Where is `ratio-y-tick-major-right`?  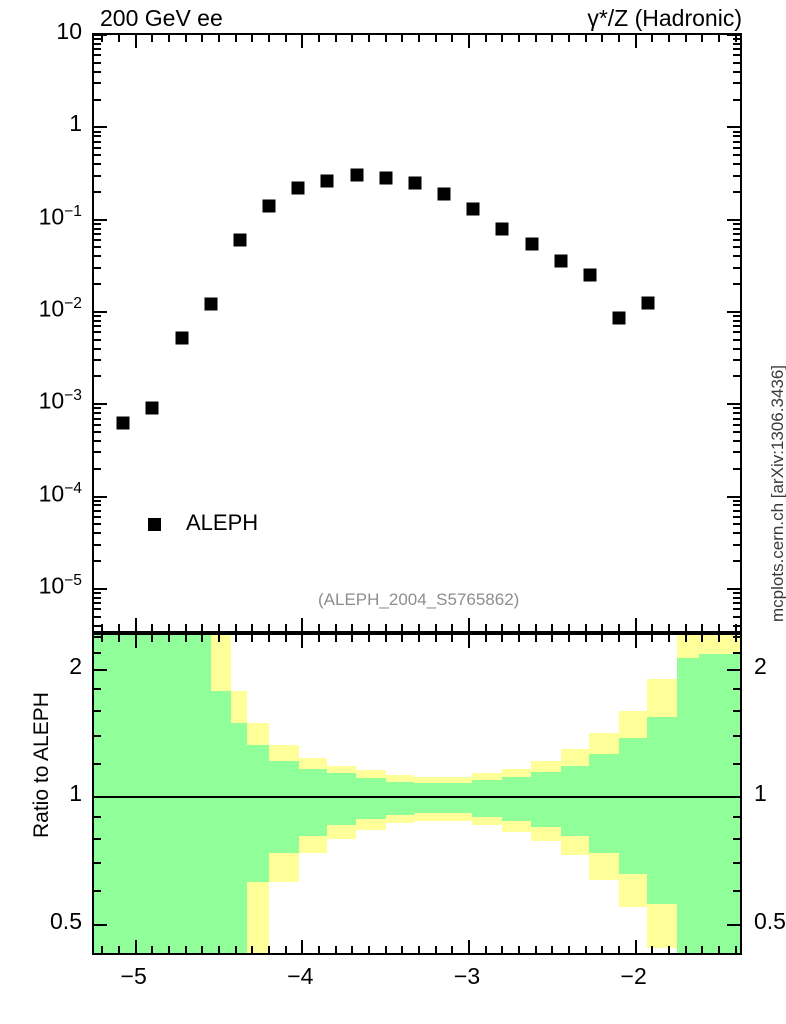 ratio-y-tick-major-right is located at coordinates (733, 924).